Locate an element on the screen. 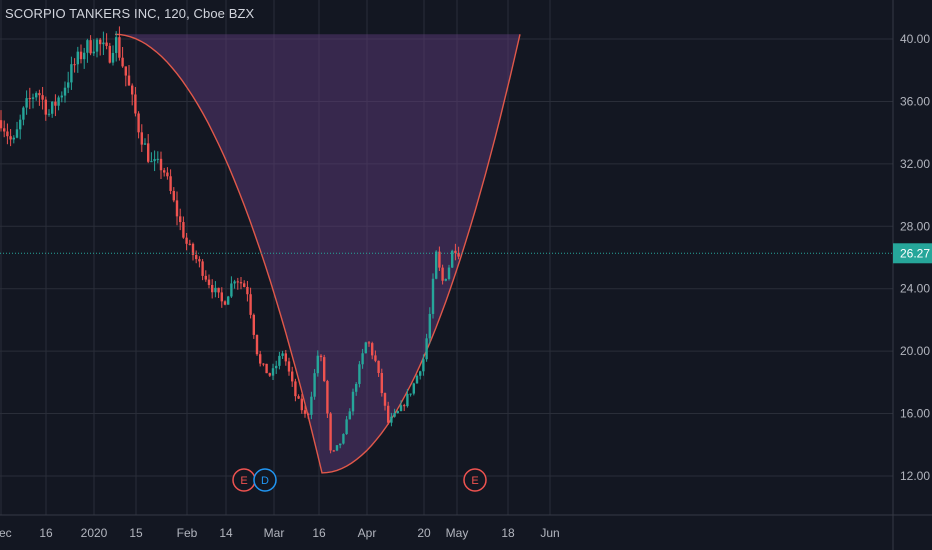 This screenshot has width=932, height=550. x-tick-label: Apr is located at coordinates (367, 533).